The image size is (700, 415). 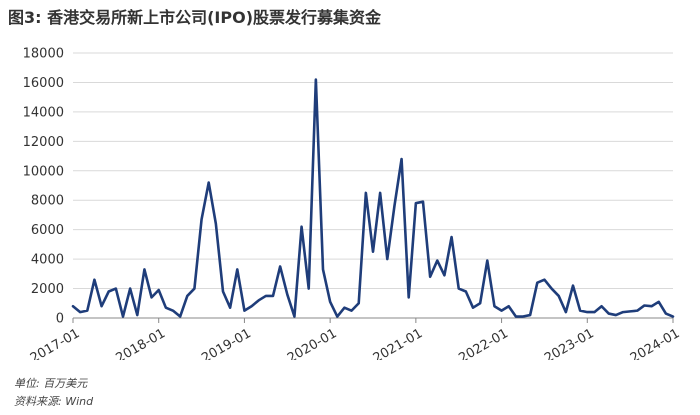 I want to click on x-tick-label: 2023-01, so click(x=569, y=343).